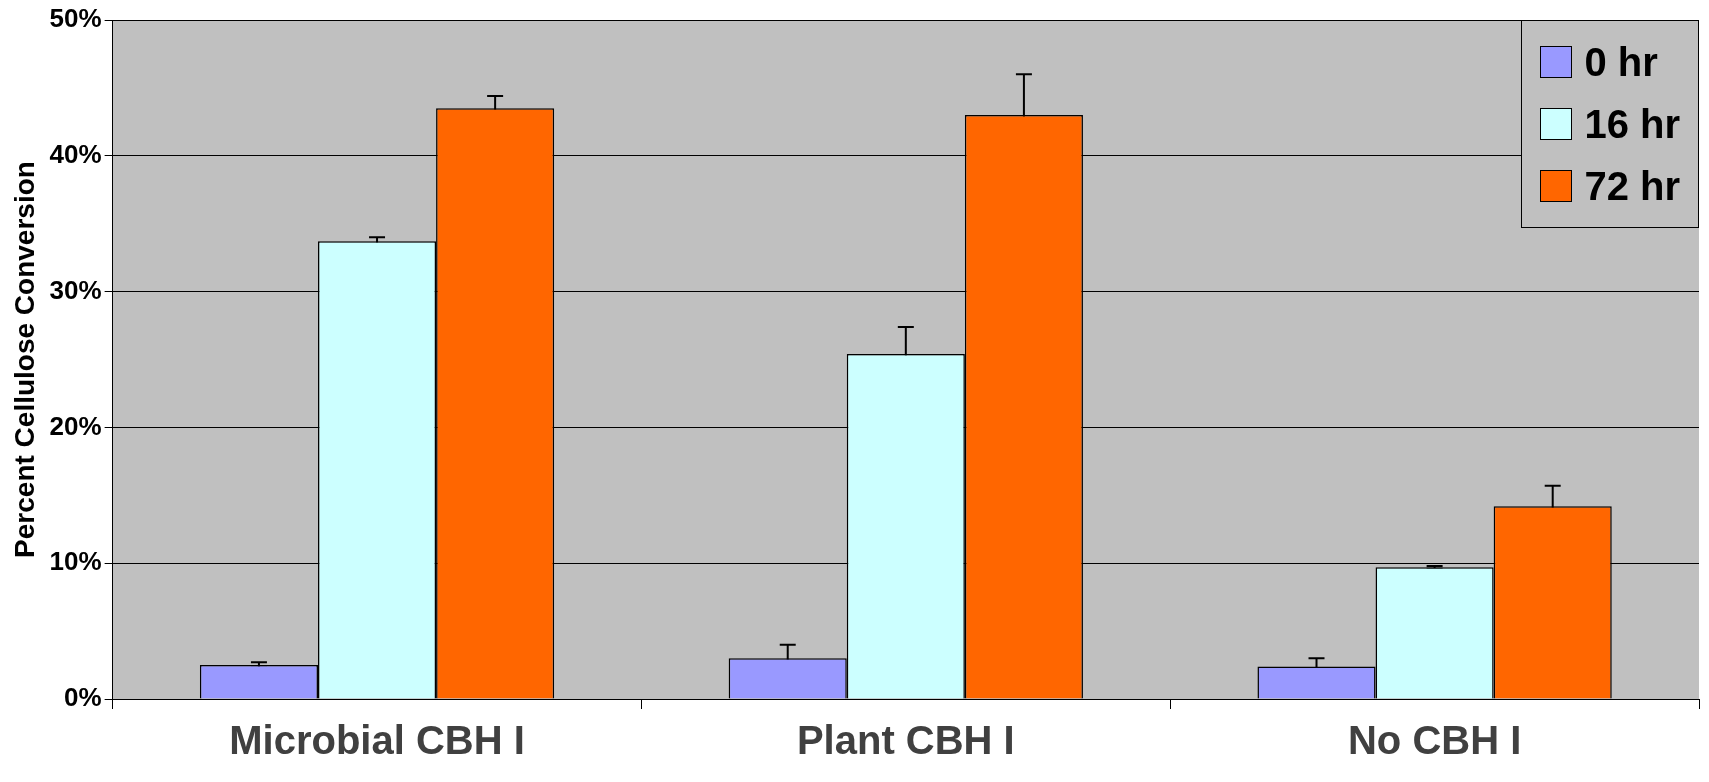  What do you see at coordinates (1632, 186) in the screenshot?
I see `legend-label: 72 hr` at bounding box center [1632, 186].